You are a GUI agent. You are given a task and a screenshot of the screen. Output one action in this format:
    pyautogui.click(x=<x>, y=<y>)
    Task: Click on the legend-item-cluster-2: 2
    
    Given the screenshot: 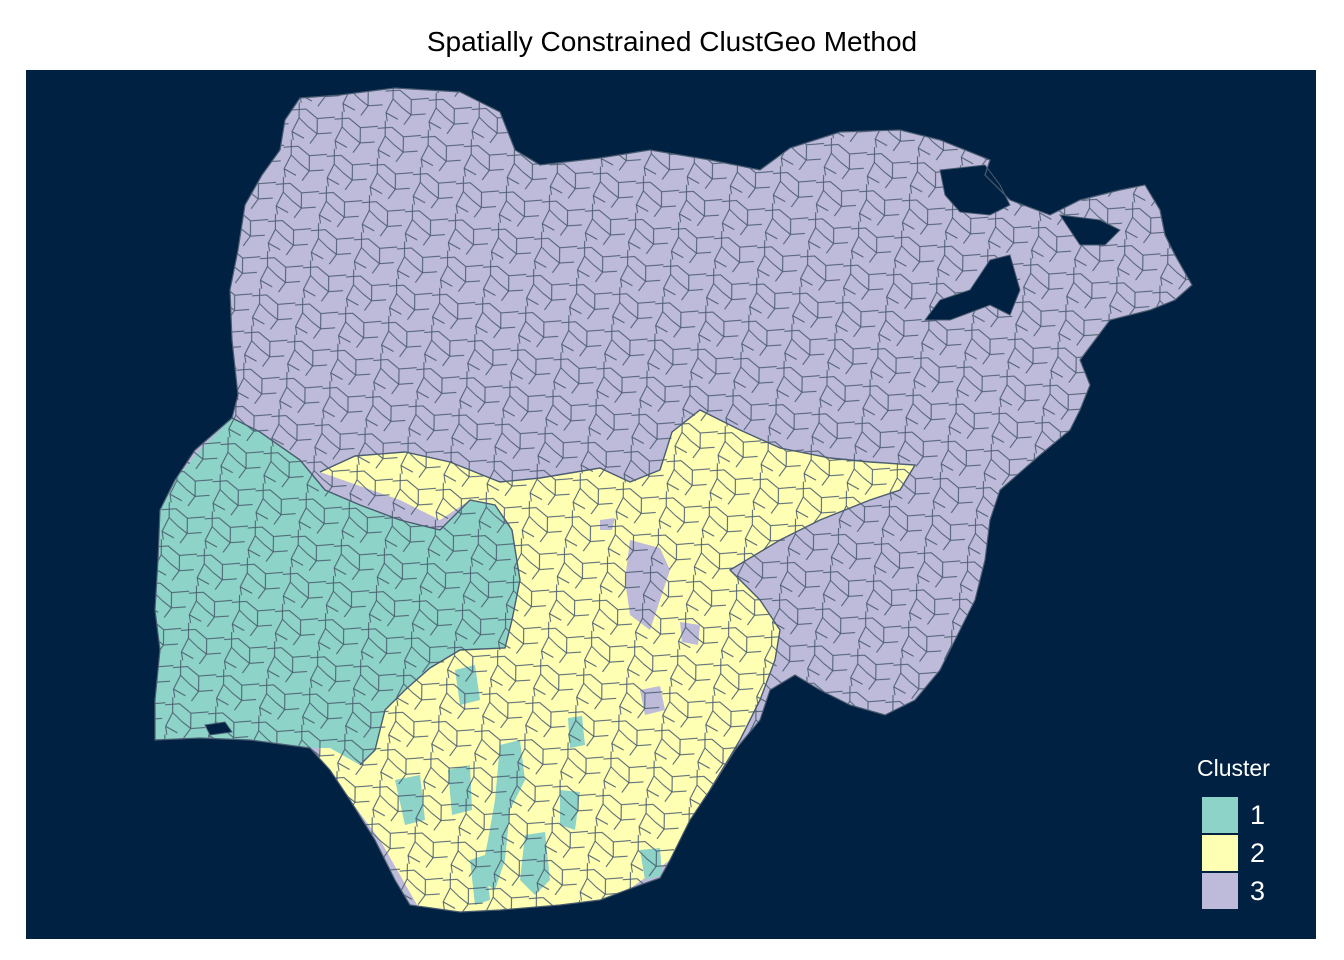 What is the action you would take?
    pyautogui.click(x=1245, y=853)
    